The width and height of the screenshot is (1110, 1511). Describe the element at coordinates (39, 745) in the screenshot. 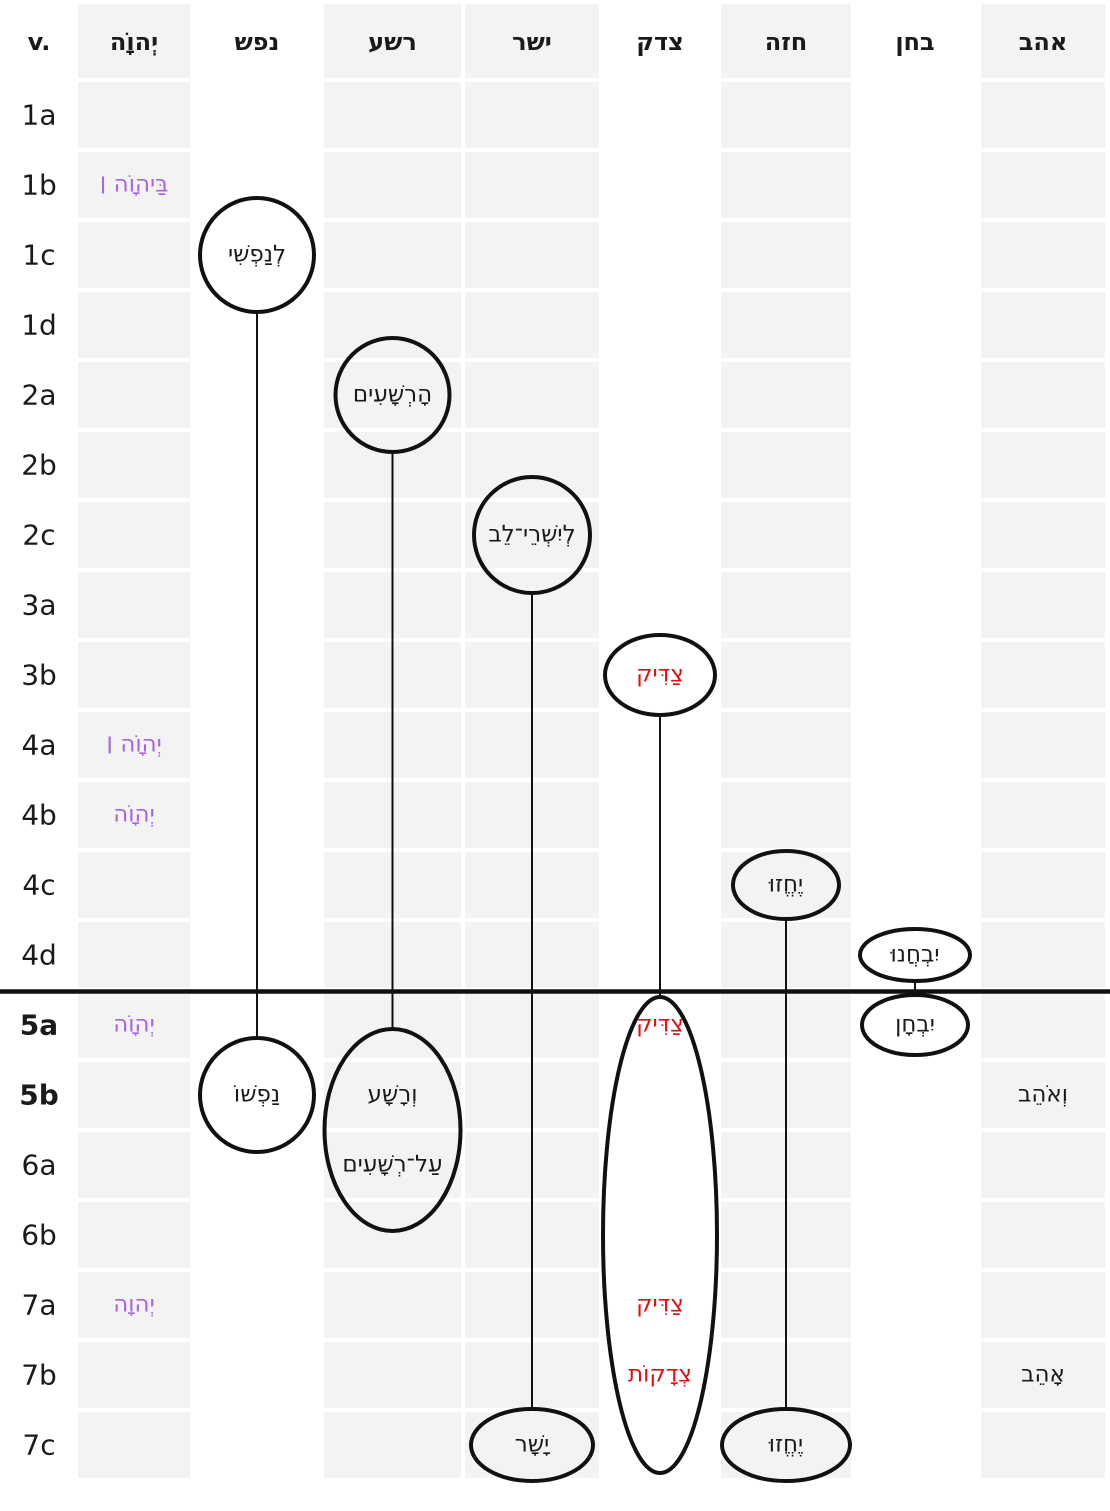

I see `row-label-4a: 4a` at that location.